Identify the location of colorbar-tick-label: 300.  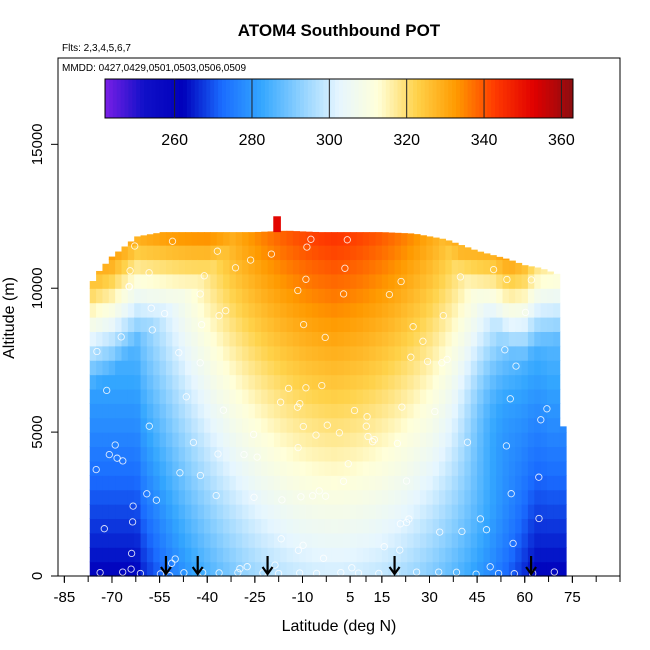
(329, 140).